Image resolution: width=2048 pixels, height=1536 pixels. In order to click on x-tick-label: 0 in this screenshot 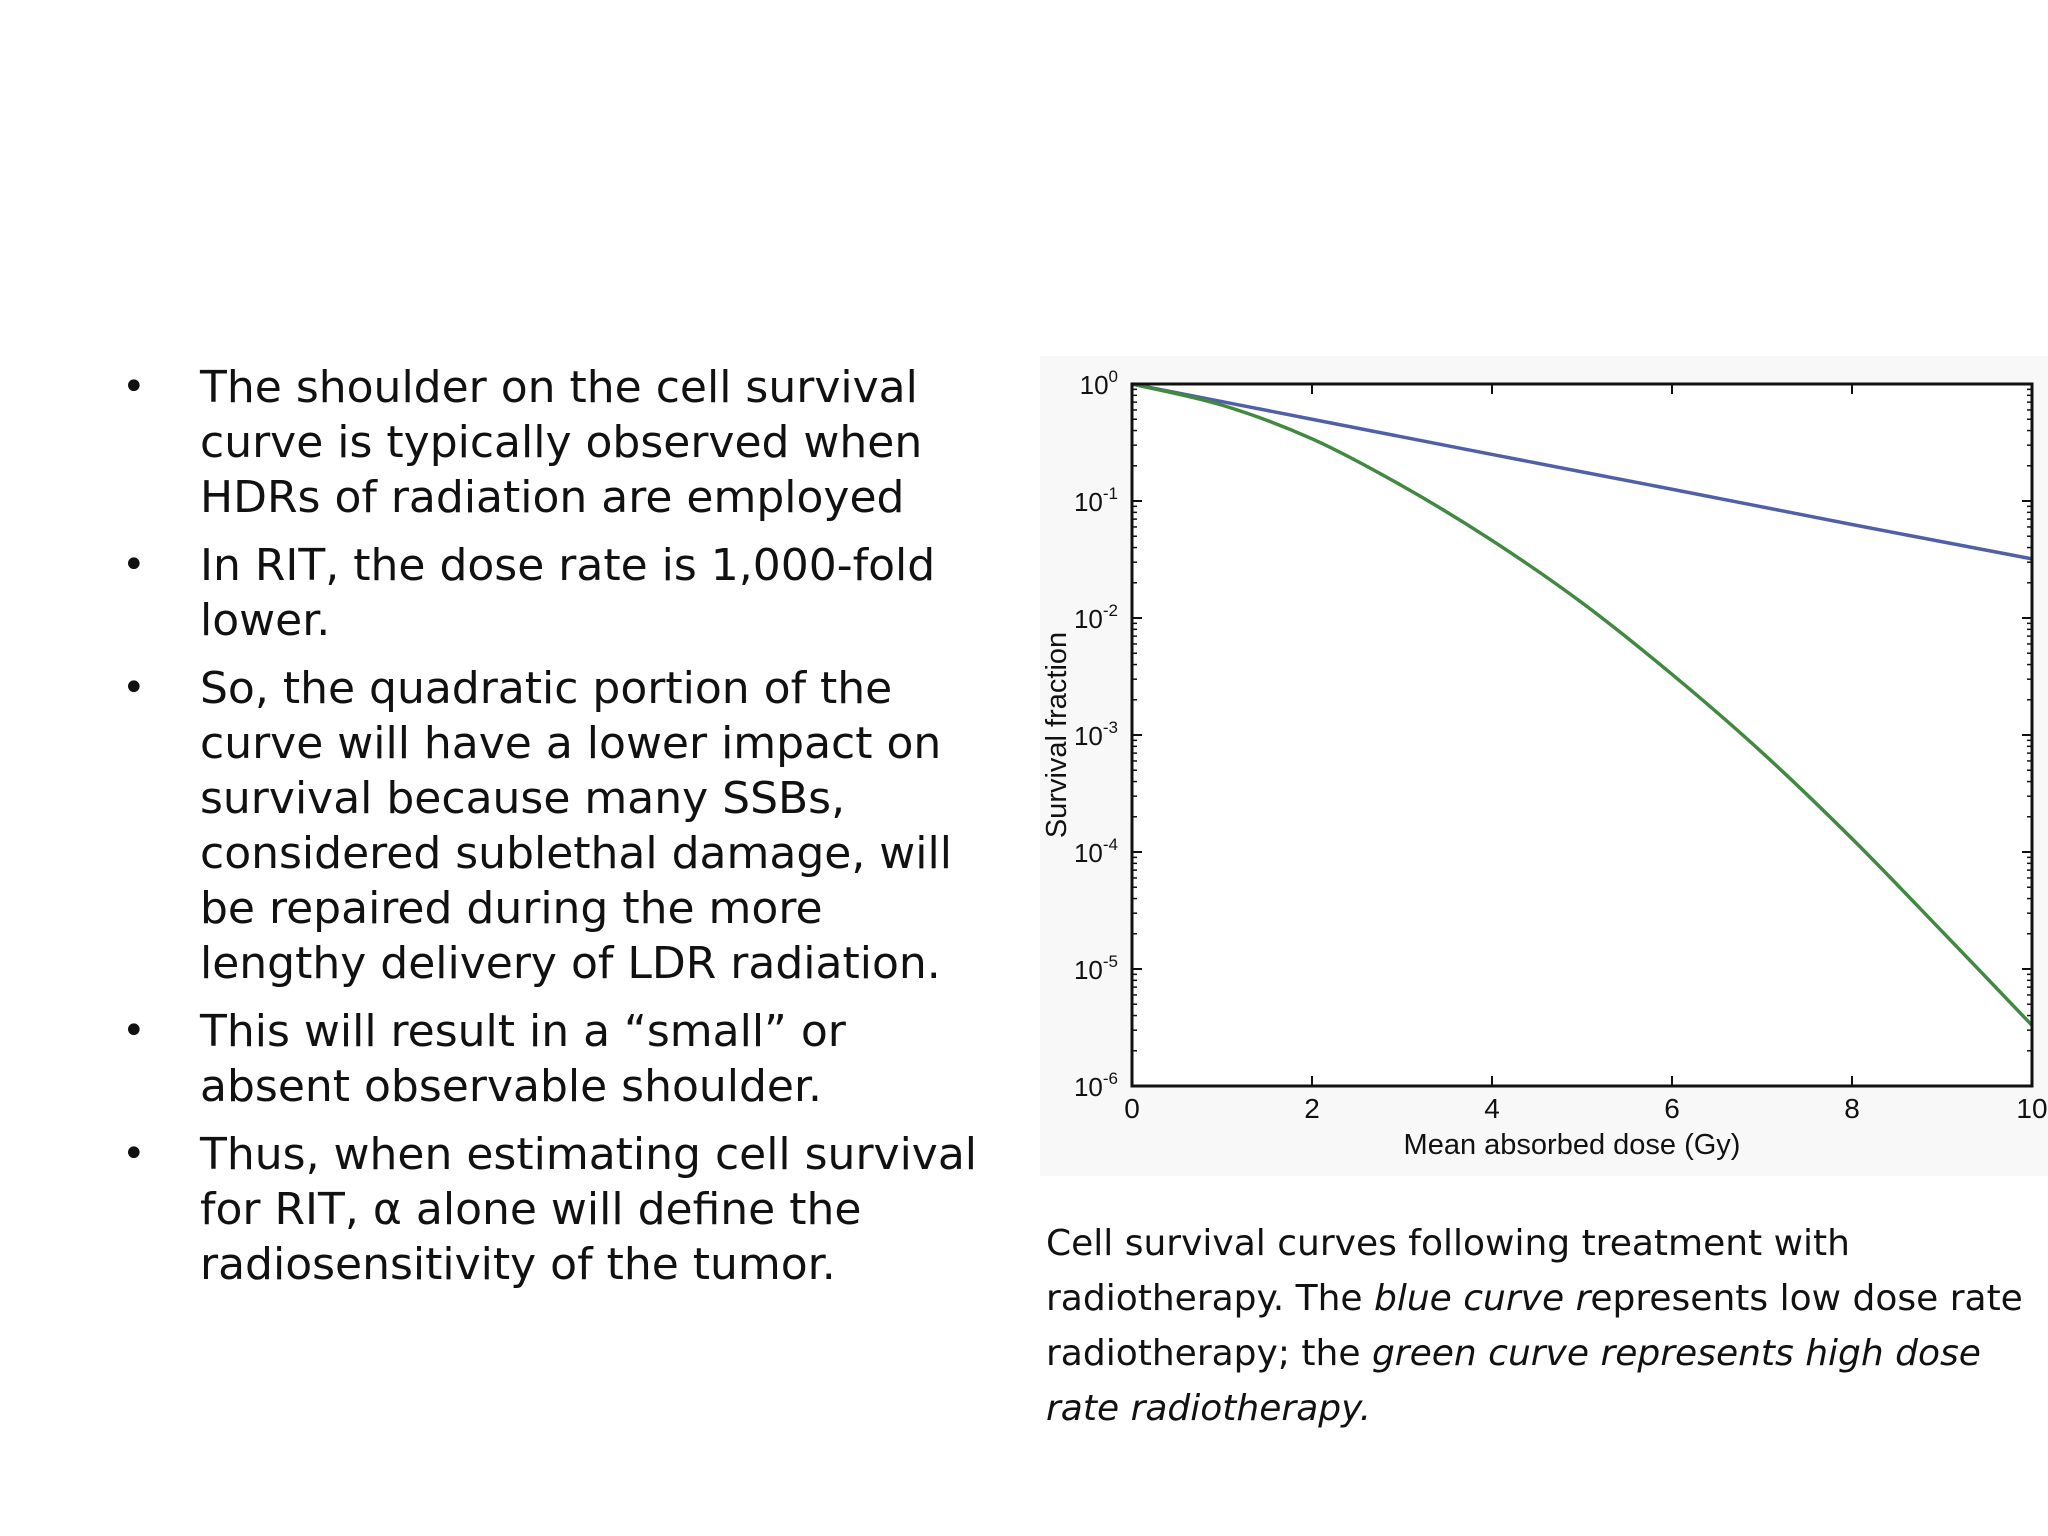, I will do `click(1132, 1108)`.